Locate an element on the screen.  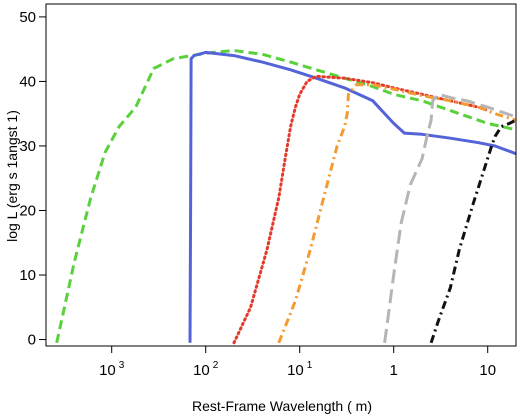
x-tick-label: 10 3 is located at coordinates (112, 369).